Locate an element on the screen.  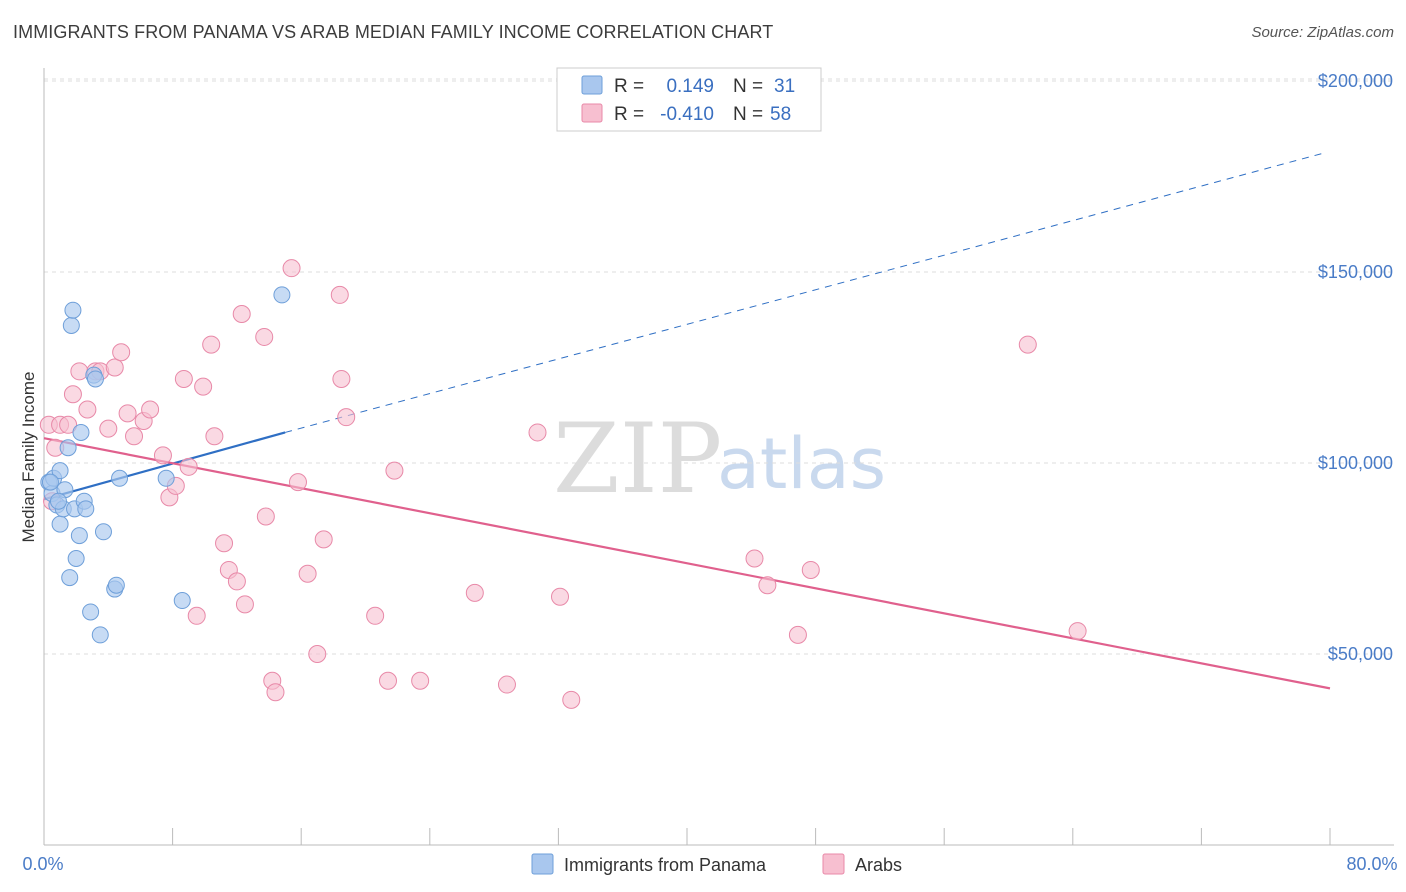
x-tick-label-min: 0.0% is located at coordinates (42, 864).